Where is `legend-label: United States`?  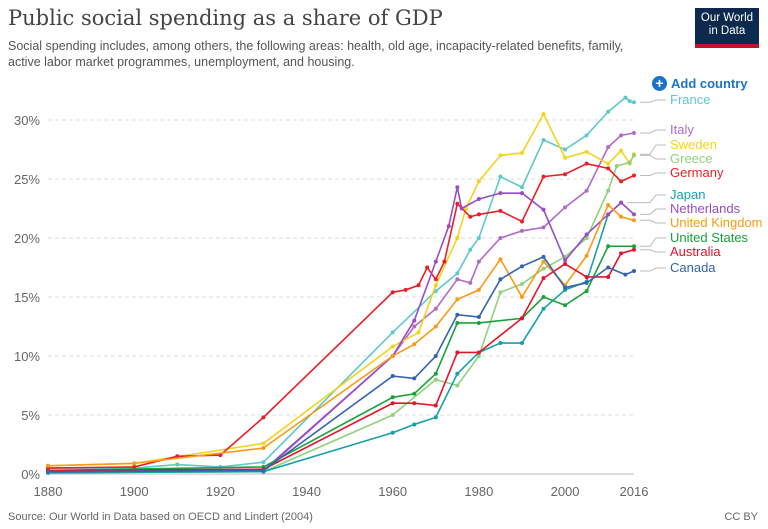 legend-label: United States is located at coordinates (709, 237).